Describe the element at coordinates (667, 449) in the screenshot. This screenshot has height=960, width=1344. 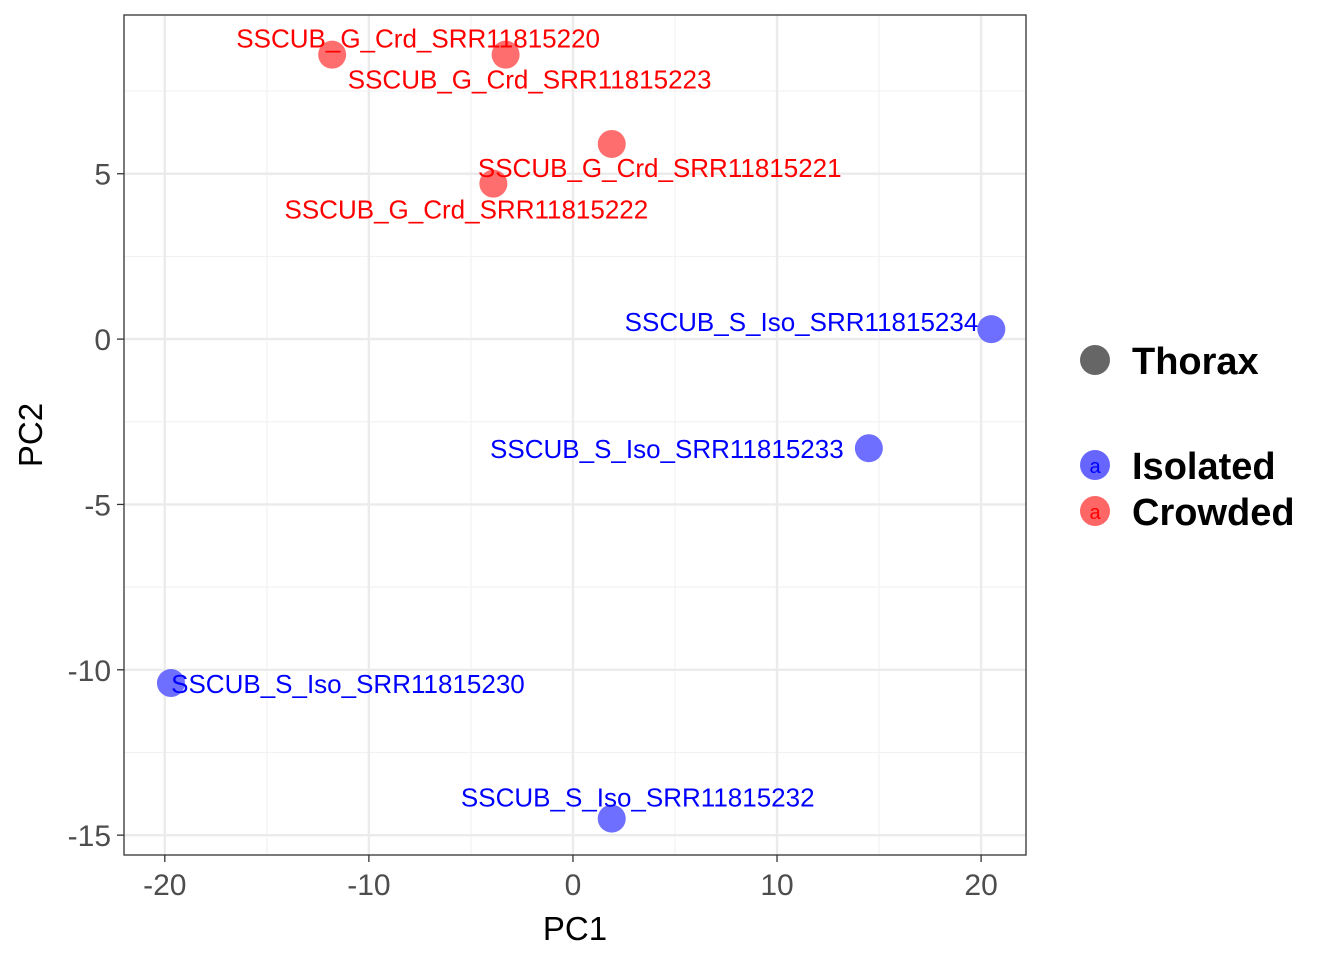
I see `point-label-isolated-1: SSCUB_S_Iso_SRR11815233` at that location.